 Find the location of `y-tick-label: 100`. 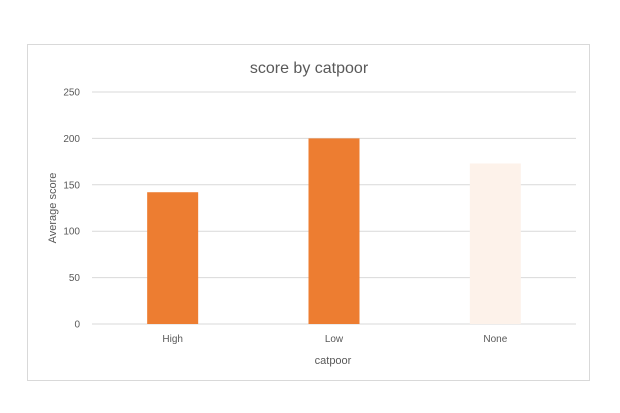

y-tick-label: 100 is located at coordinates (71, 232).